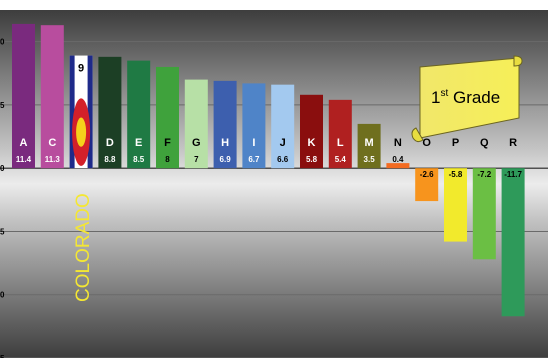 This screenshot has height=358, width=548. What do you see at coordinates (81, 112) in the screenshot?
I see `colorado-flag-bar: 9` at bounding box center [81, 112].